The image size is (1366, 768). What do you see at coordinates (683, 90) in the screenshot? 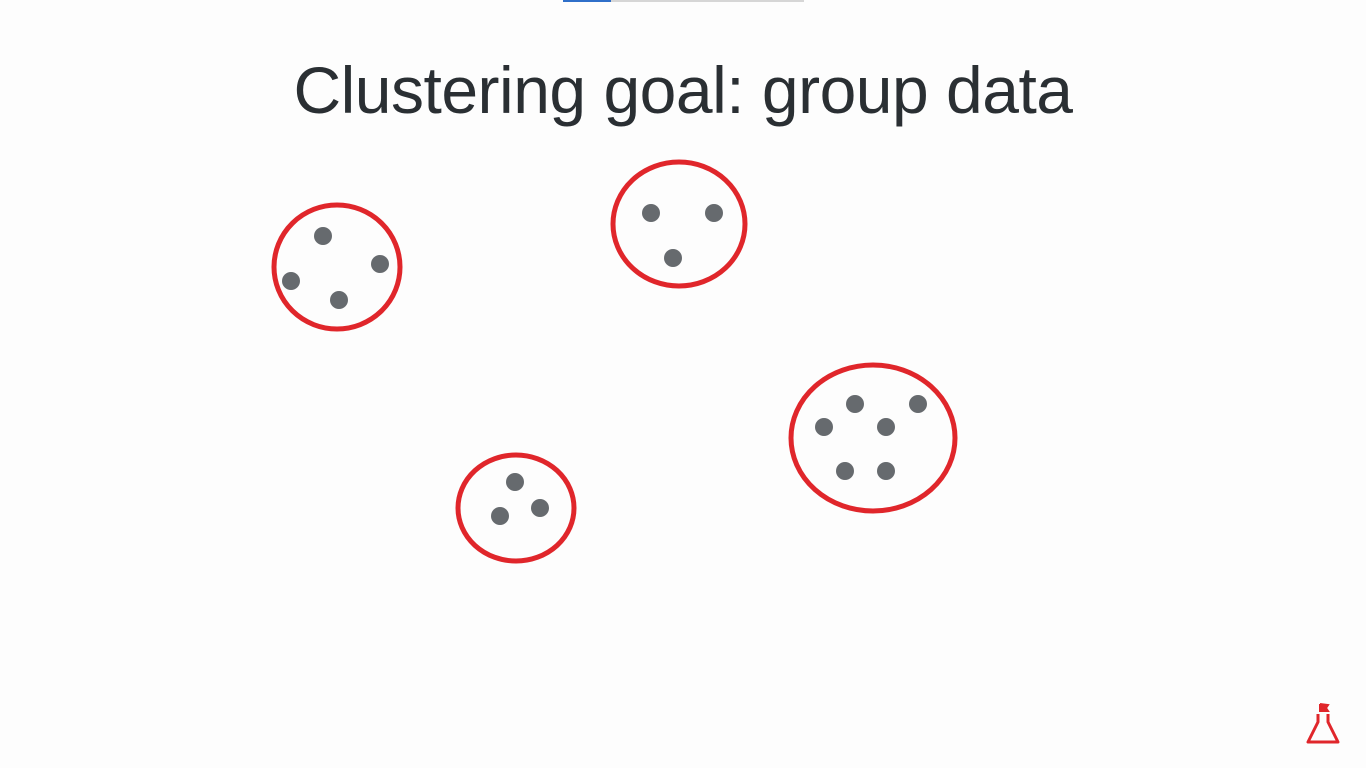
I see `slide-title: Clustering goal: group data` at bounding box center [683, 90].